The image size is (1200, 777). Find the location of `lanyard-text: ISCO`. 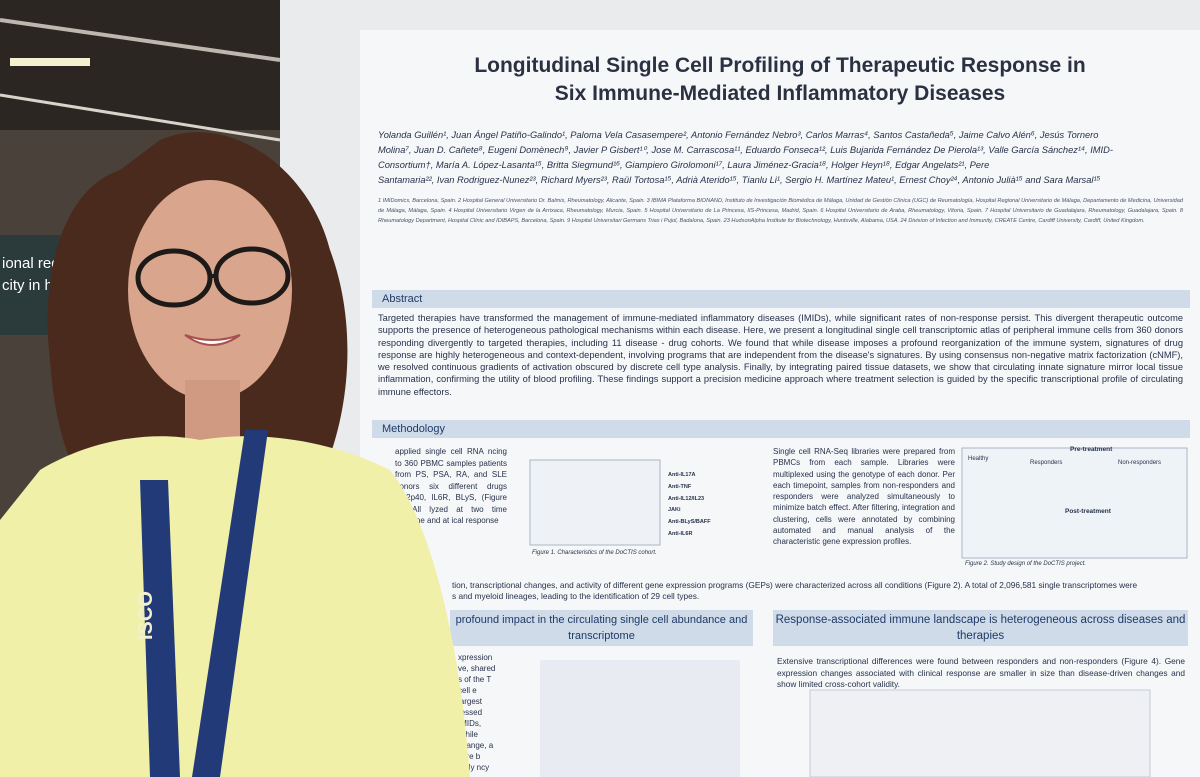

lanyard-text: ISCO is located at coordinates (146, 615).